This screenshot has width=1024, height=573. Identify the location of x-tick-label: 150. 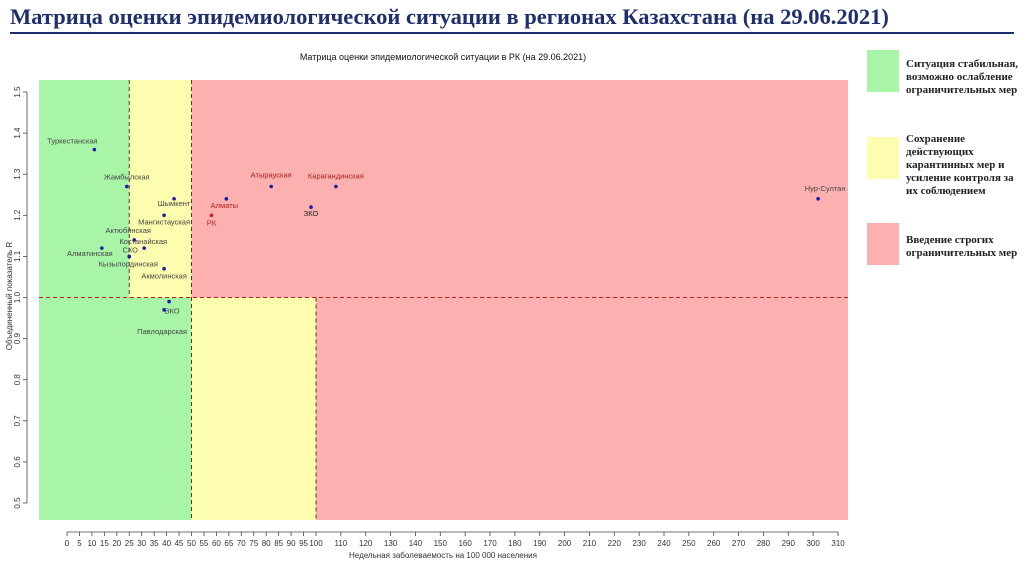
(441, 543).